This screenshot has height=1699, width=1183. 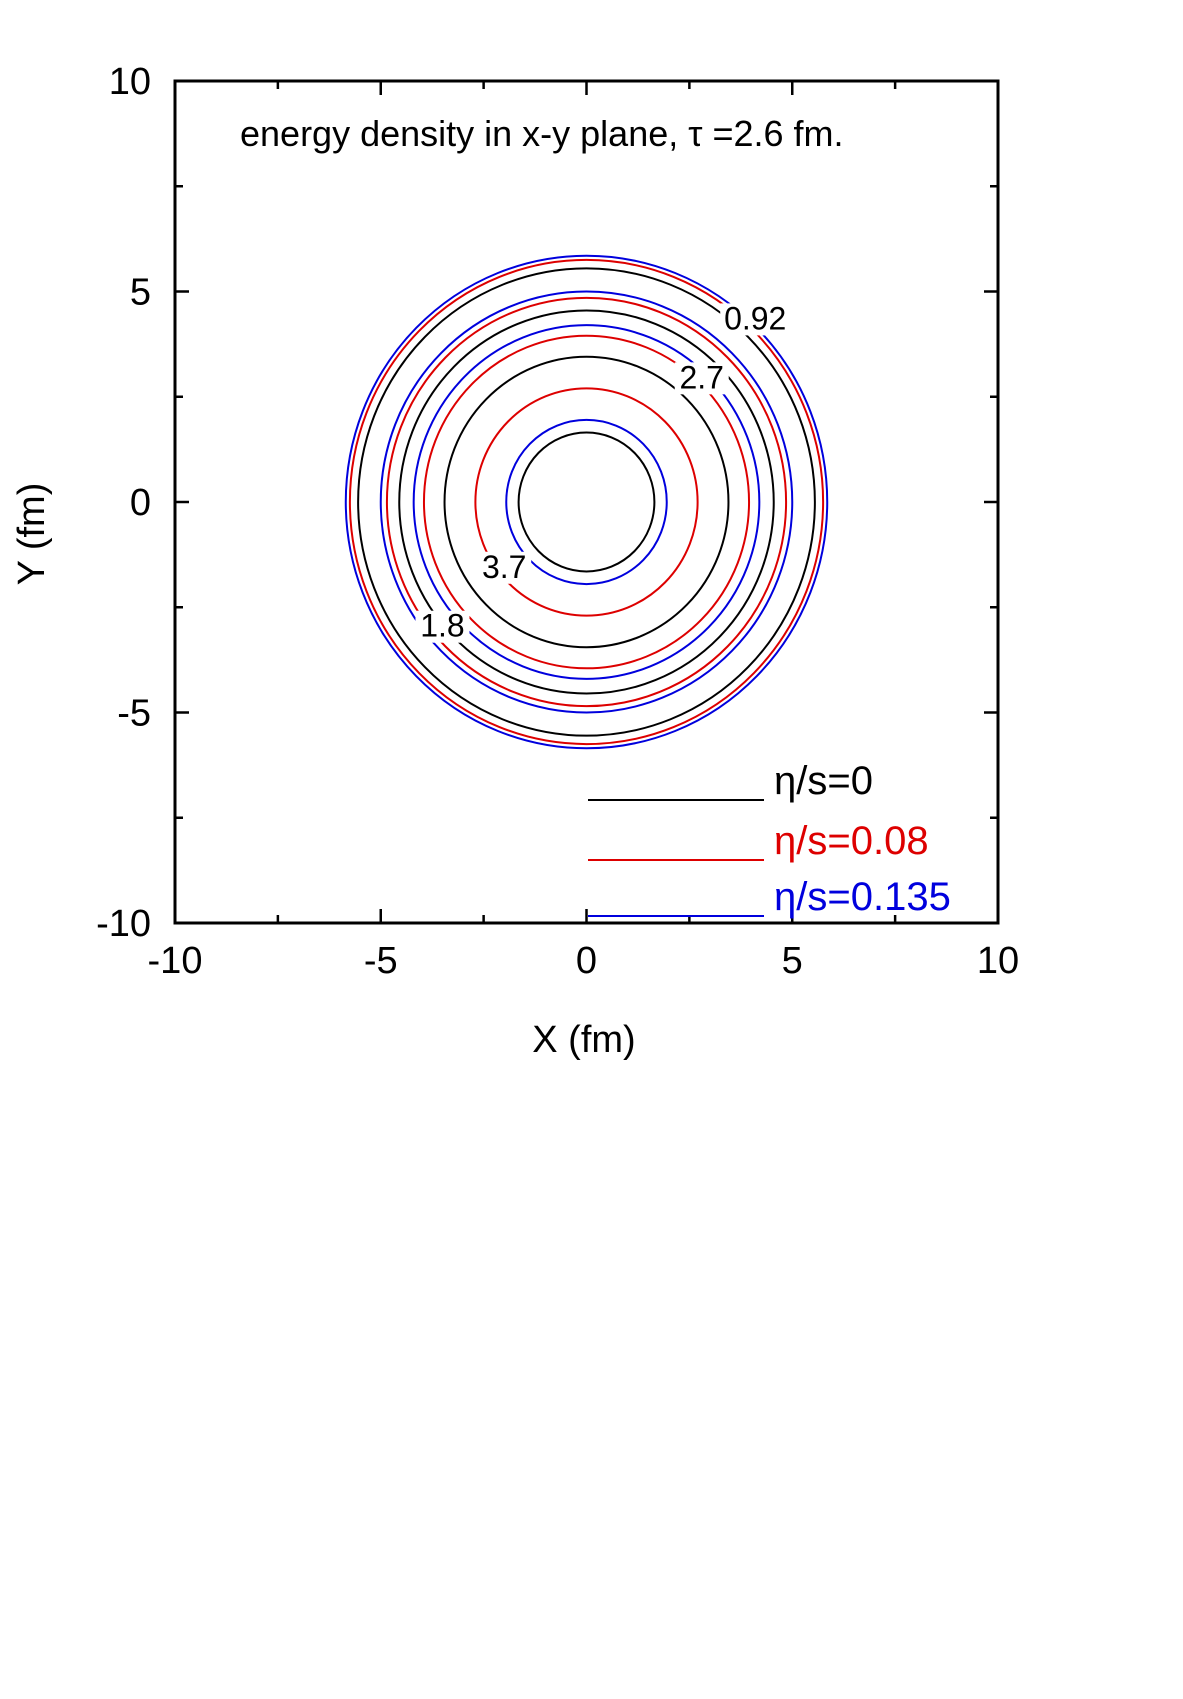 What do you see at coordinates (862, 897) in the screenshot?
I see `legend-label: η/s=0.135` at bounding box center [862, 897].